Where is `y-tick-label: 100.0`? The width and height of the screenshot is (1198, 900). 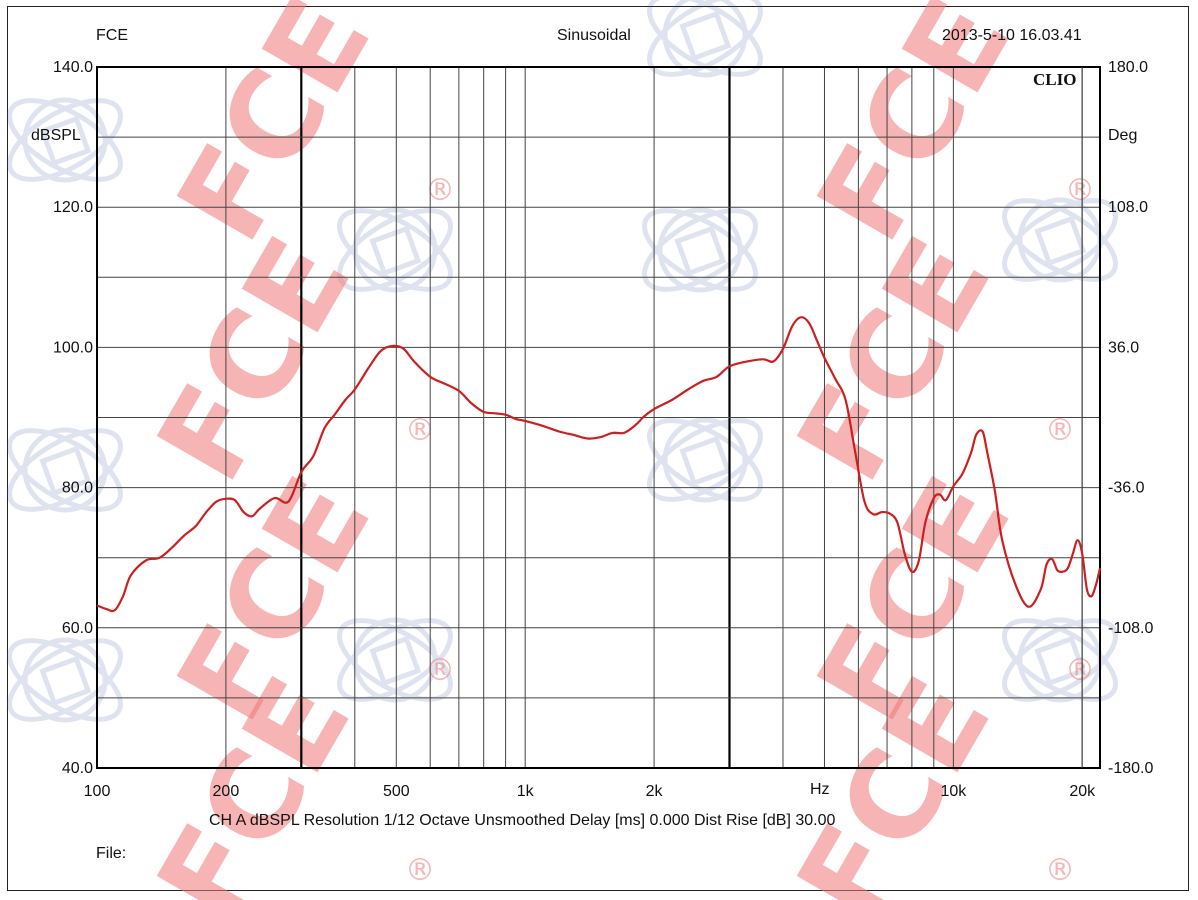 y-tick-label: 100.0 is located at coordinates (73, 347).